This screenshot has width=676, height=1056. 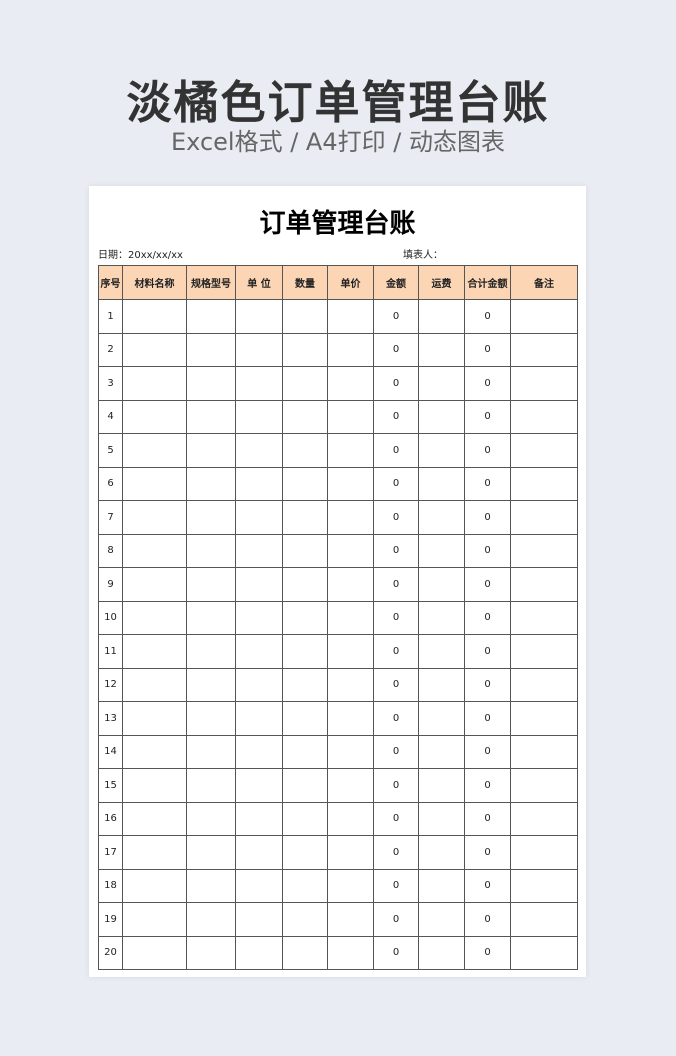 What do you see at coordinates (110, 450) in the screenshot?
I see `table-cell: 5` at bounding box center [110, 450].